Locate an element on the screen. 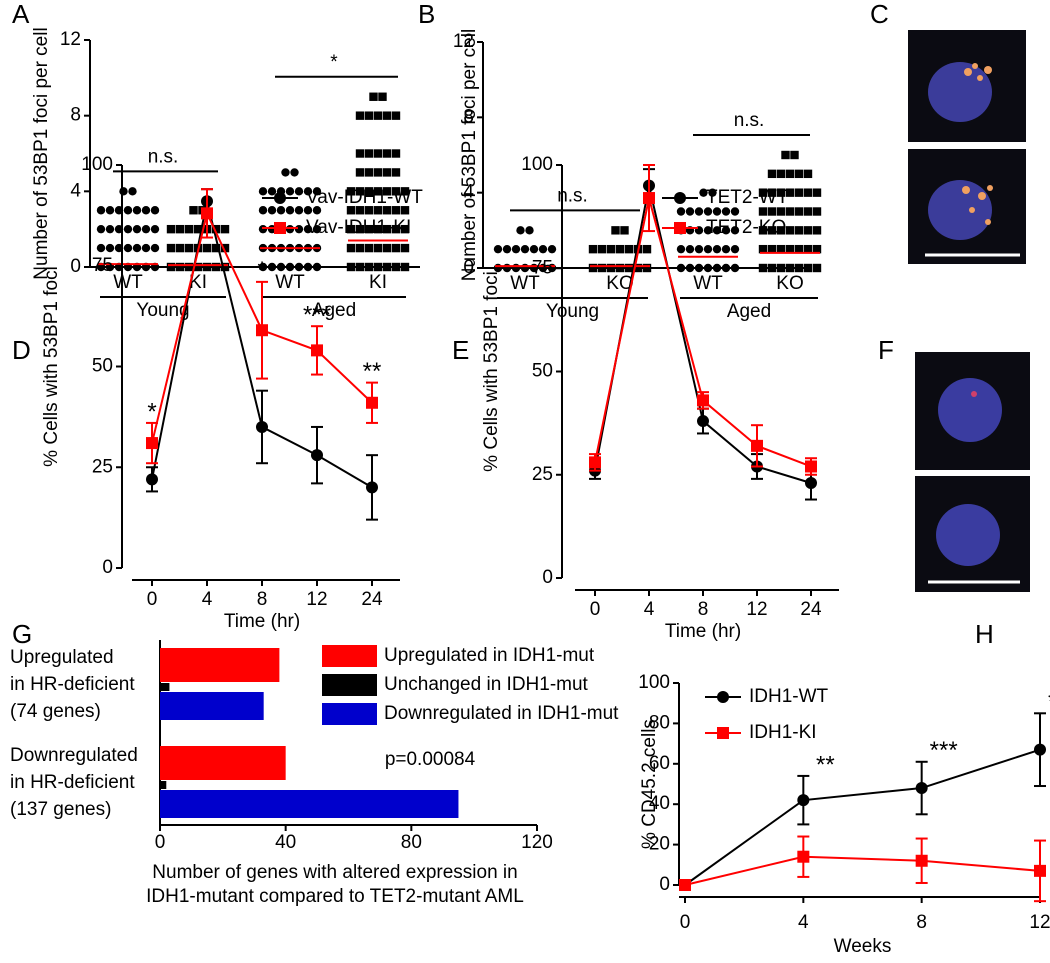  x-tick-label: KO is located at coordinates (789, 283).